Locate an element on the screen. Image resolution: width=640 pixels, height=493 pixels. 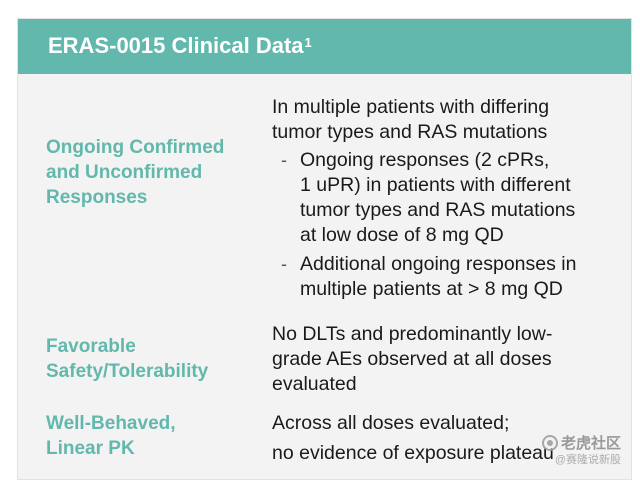
row-label-line: Safety/Tolerability is located at coordinates (127, 371).